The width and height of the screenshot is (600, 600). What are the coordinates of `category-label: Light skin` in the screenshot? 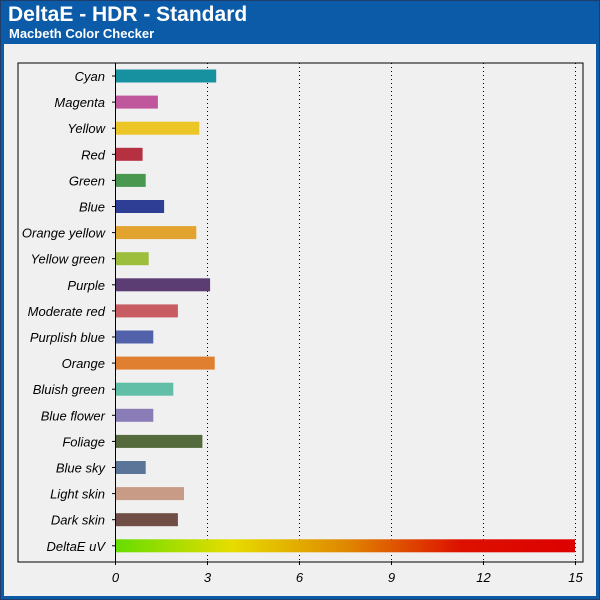 It's located at (77, 494).